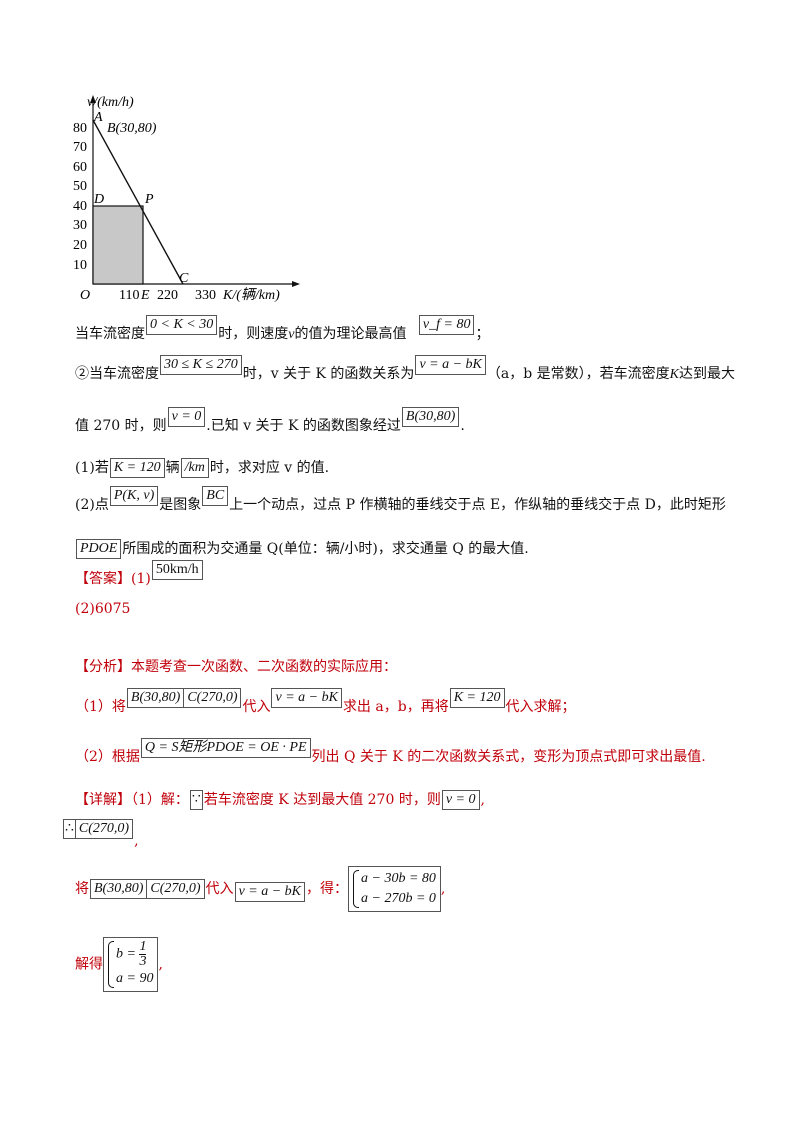  What do you see at coordinates (129, 295) in the screenshot?
I see `x-tick-110: 110` at bounding box center [129, 295].